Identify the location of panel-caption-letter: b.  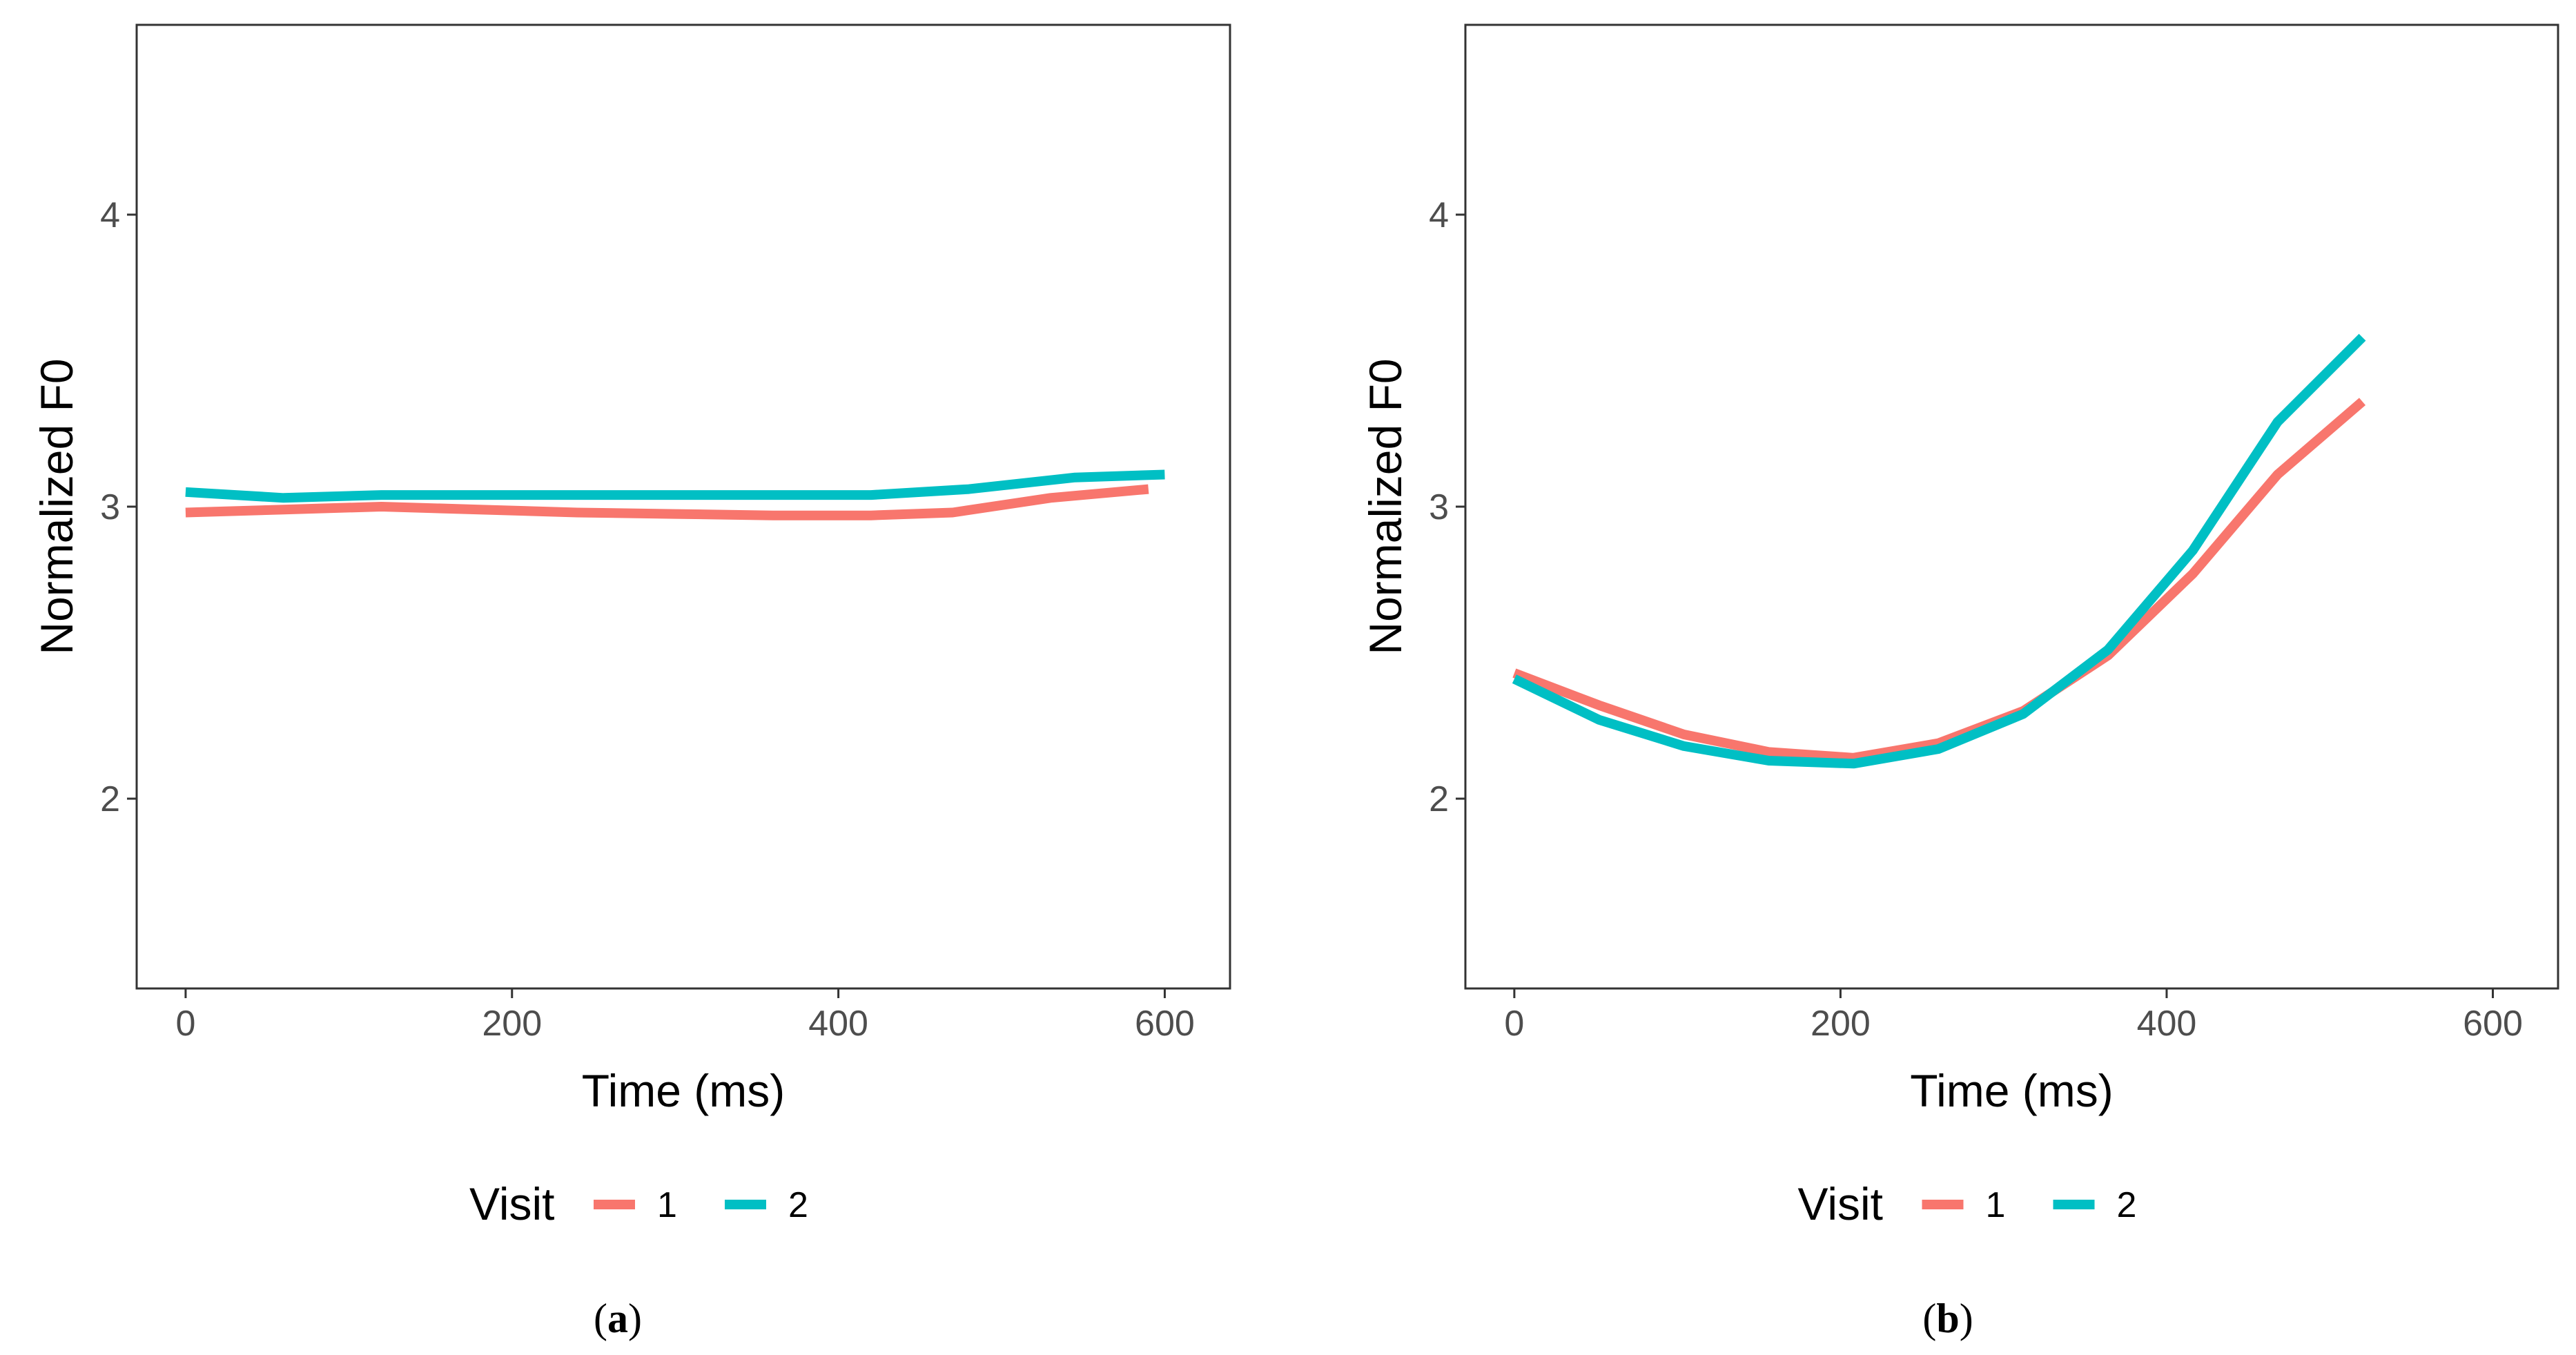
(1947, 1318).